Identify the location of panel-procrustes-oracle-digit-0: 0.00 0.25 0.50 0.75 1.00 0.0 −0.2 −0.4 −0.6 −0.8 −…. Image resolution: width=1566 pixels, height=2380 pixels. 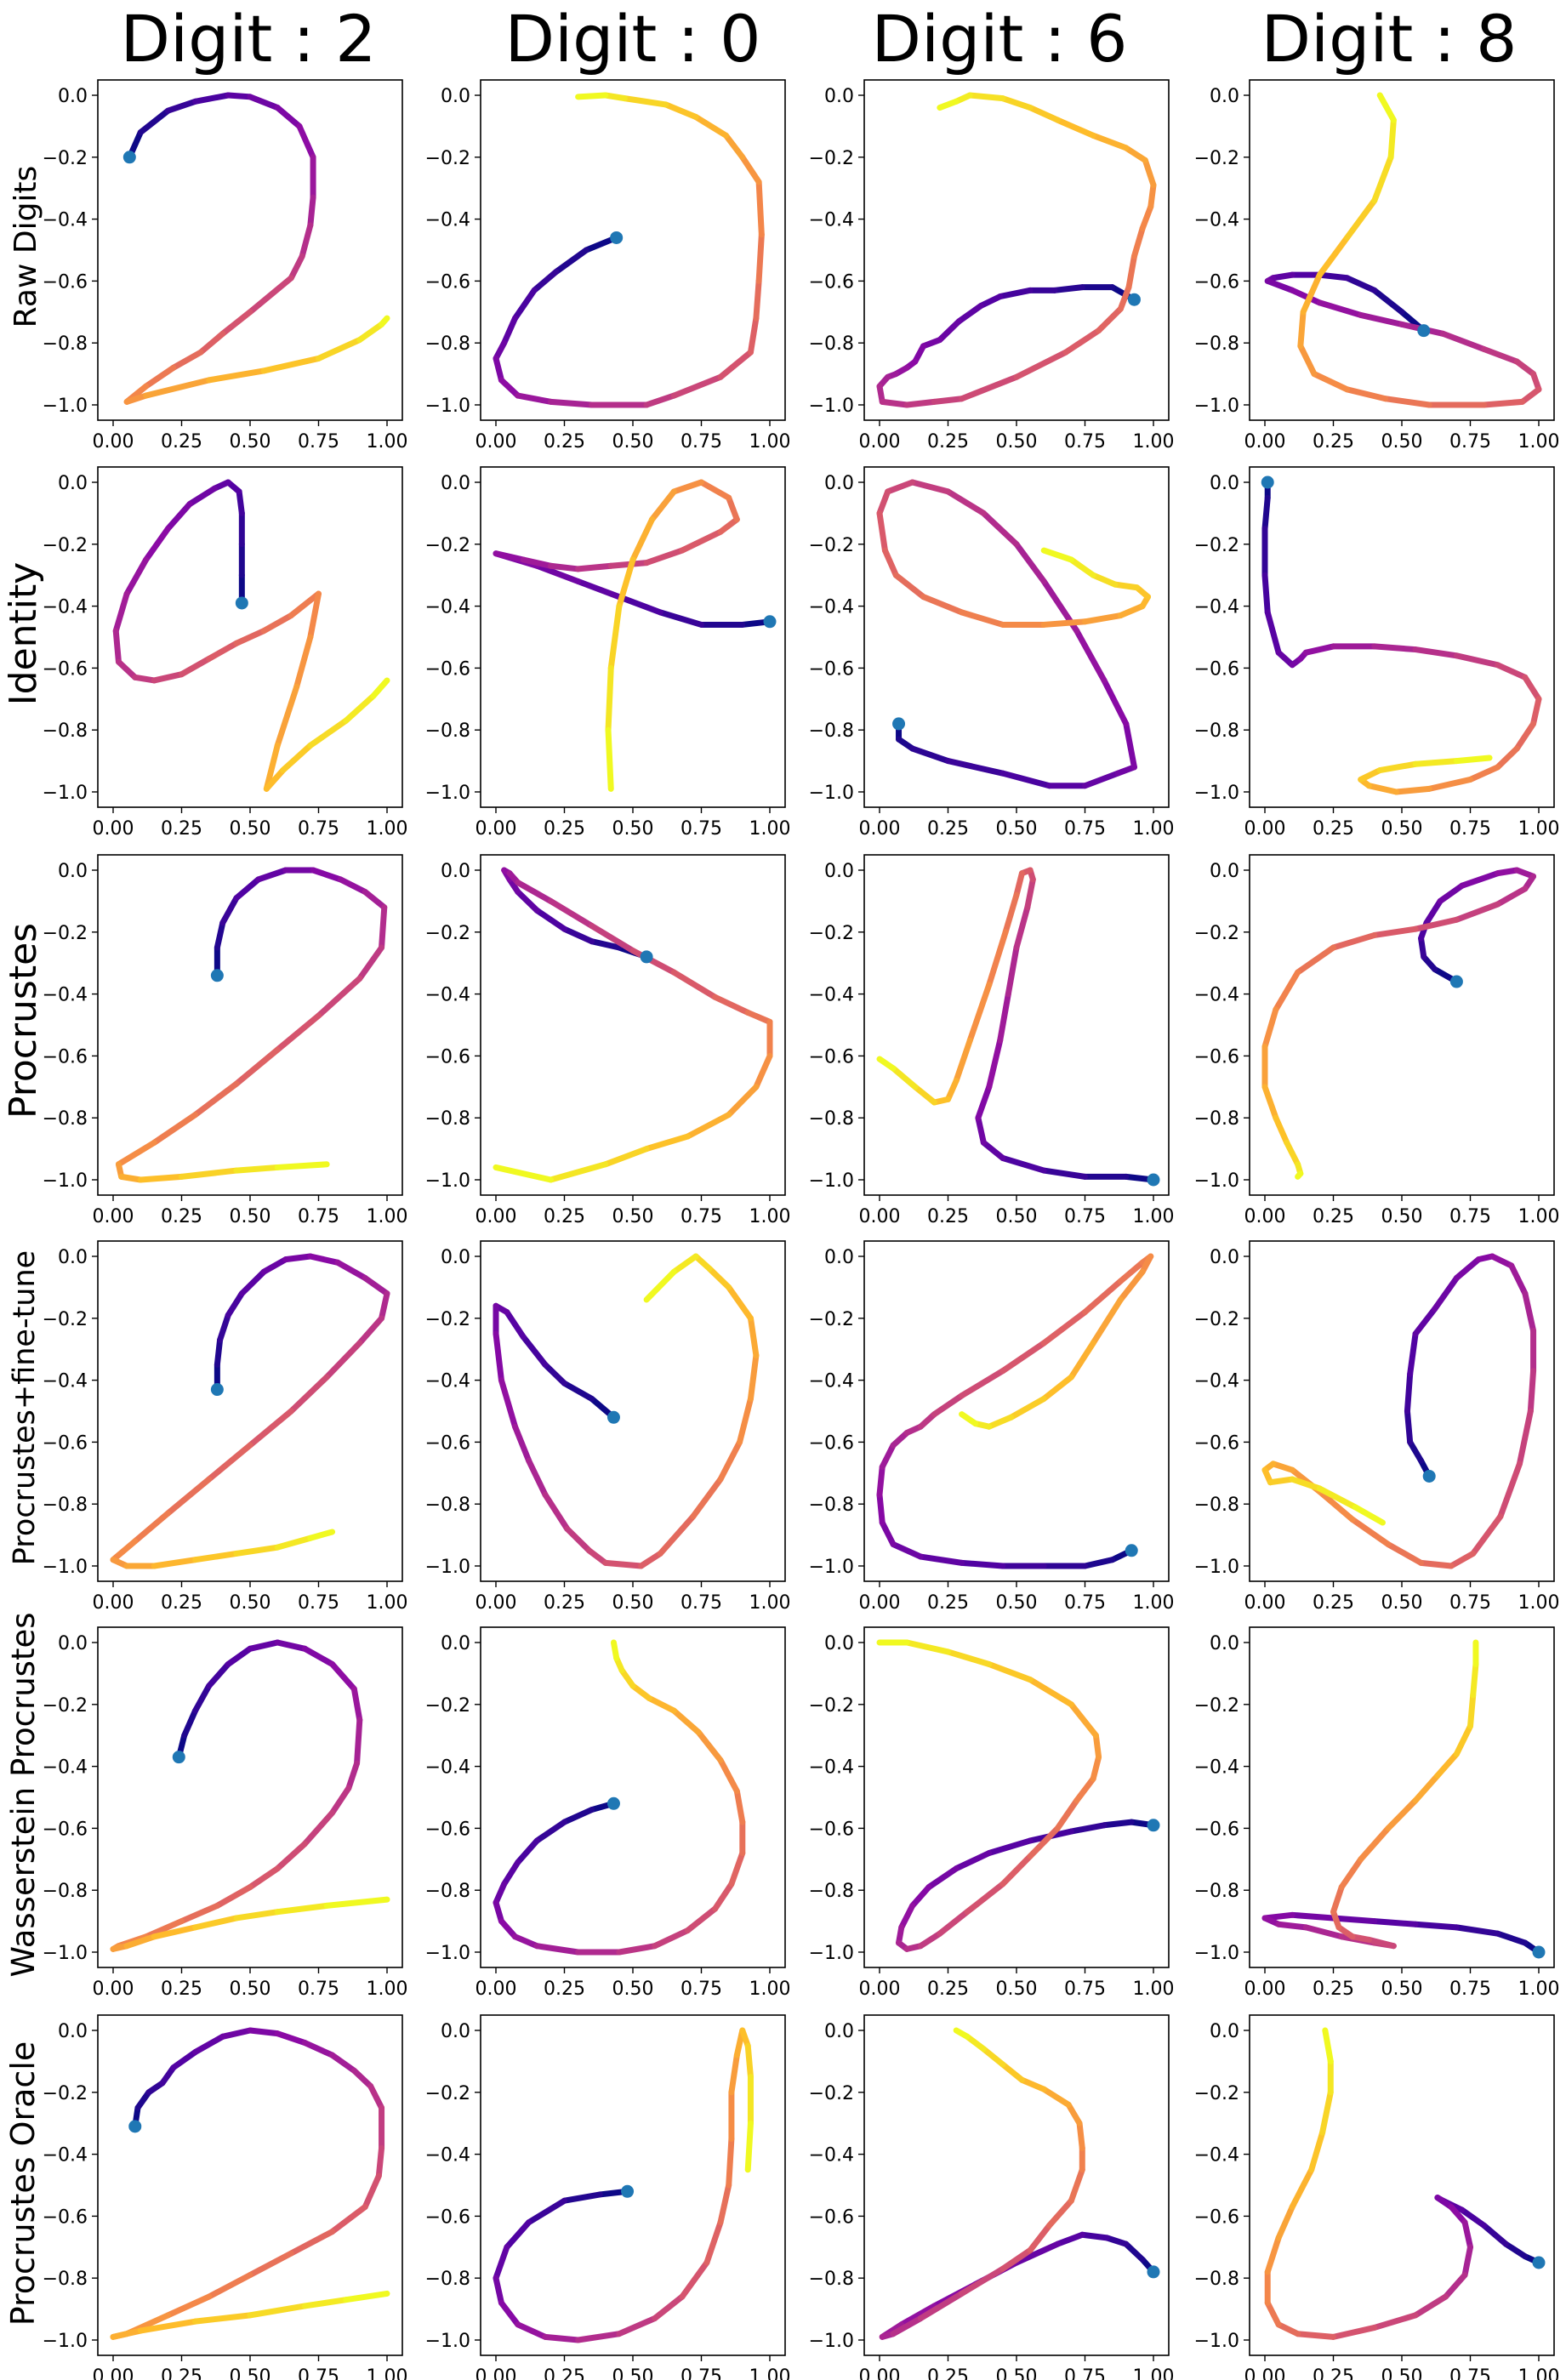
(608, 2197).